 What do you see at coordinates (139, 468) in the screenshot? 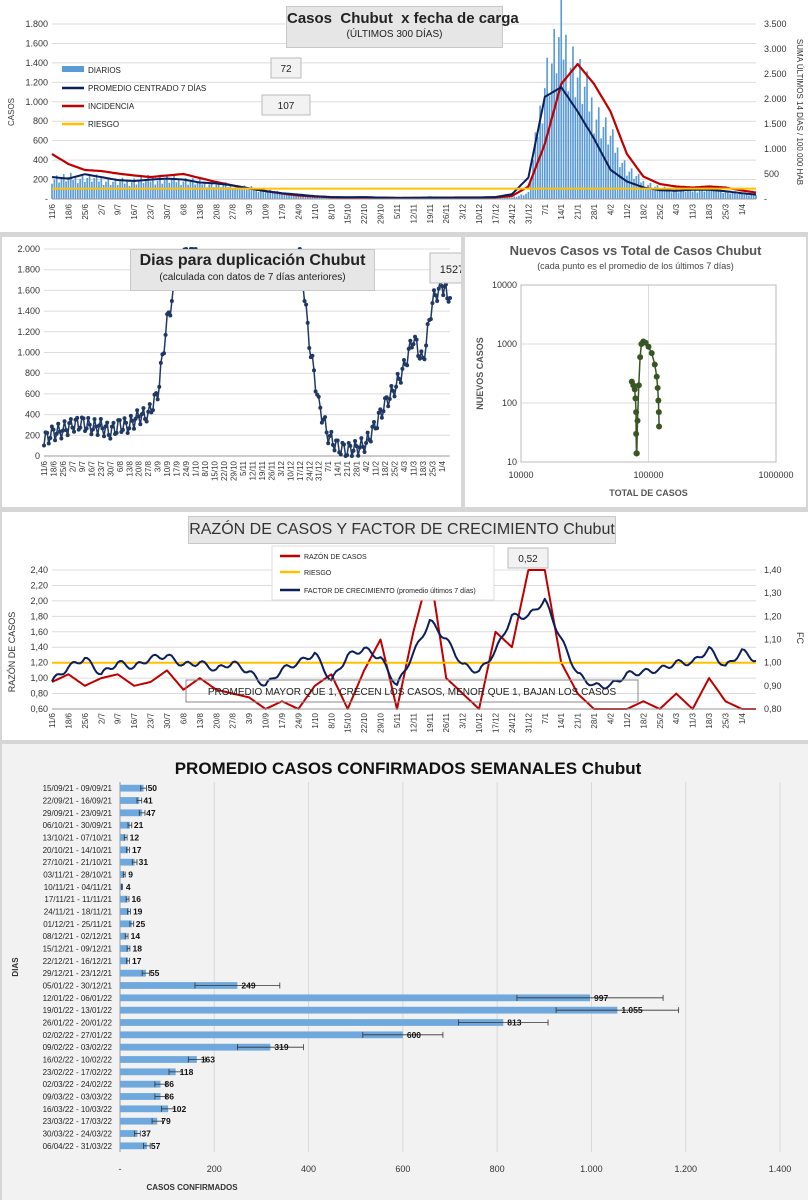
I see `dup-xtick: 20/8` at bounding box center [139, 468].